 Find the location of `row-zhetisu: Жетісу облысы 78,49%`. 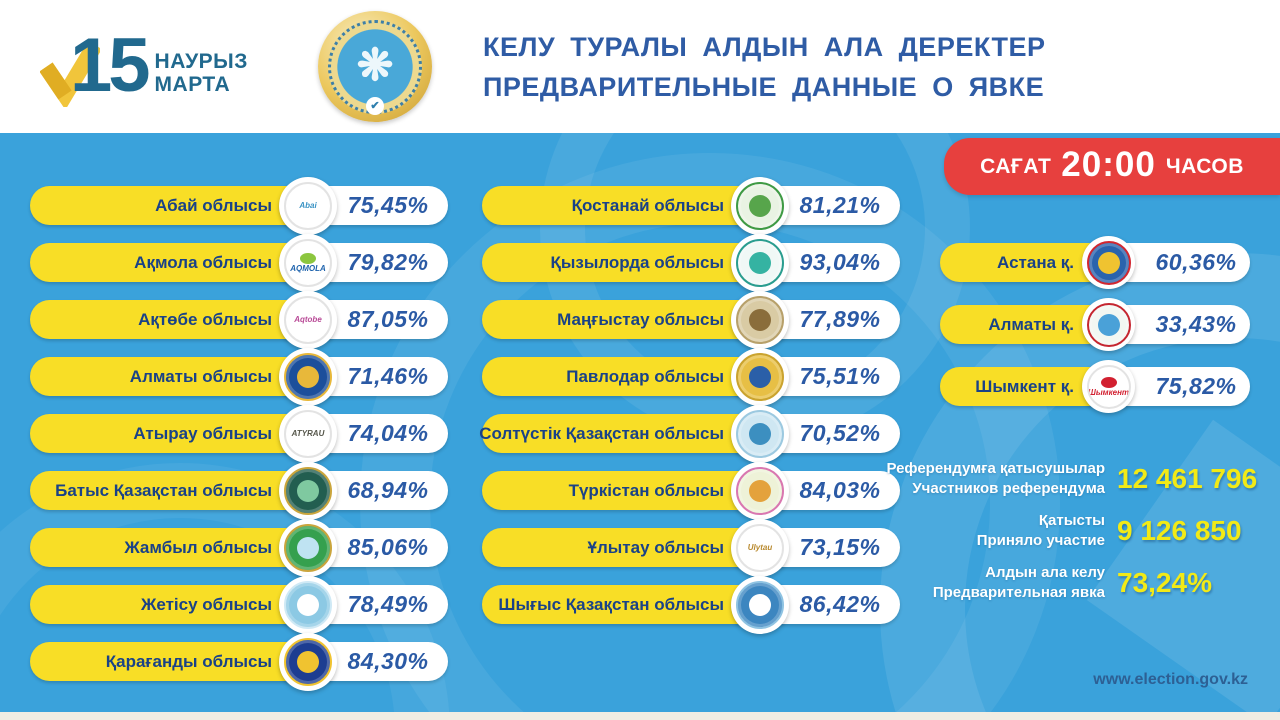

row-zhetisu: Жетісу облысы 78,49% is located at coordinates (239, 605).